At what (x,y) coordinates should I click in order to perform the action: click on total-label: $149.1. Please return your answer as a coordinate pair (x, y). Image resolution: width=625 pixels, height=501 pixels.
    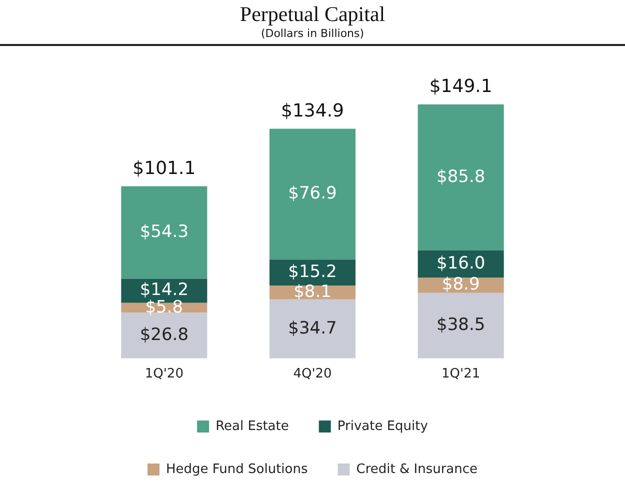
    Looking at the image, I should click on (460, 87).